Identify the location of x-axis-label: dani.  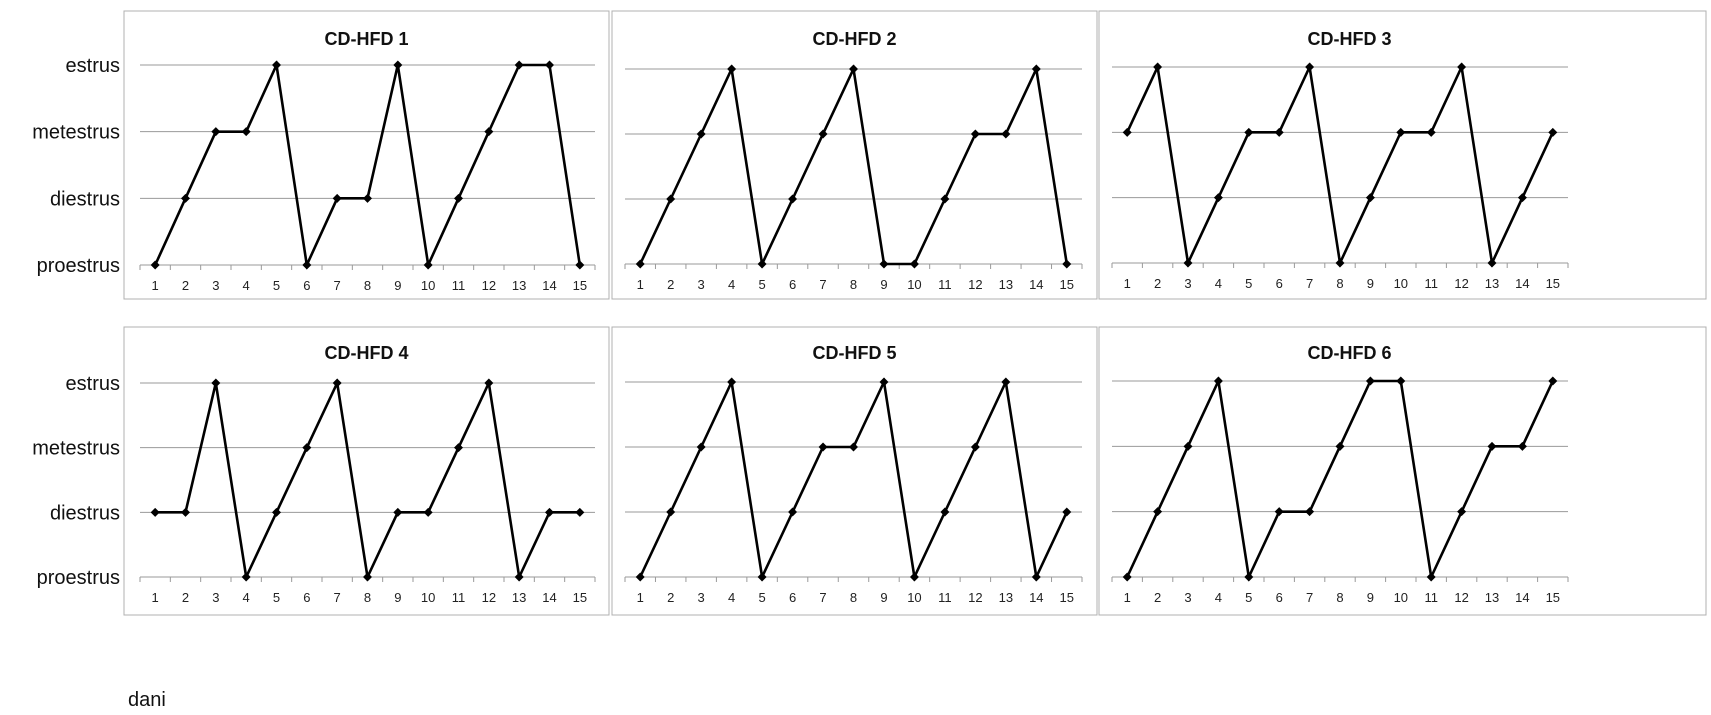
(147, 700).